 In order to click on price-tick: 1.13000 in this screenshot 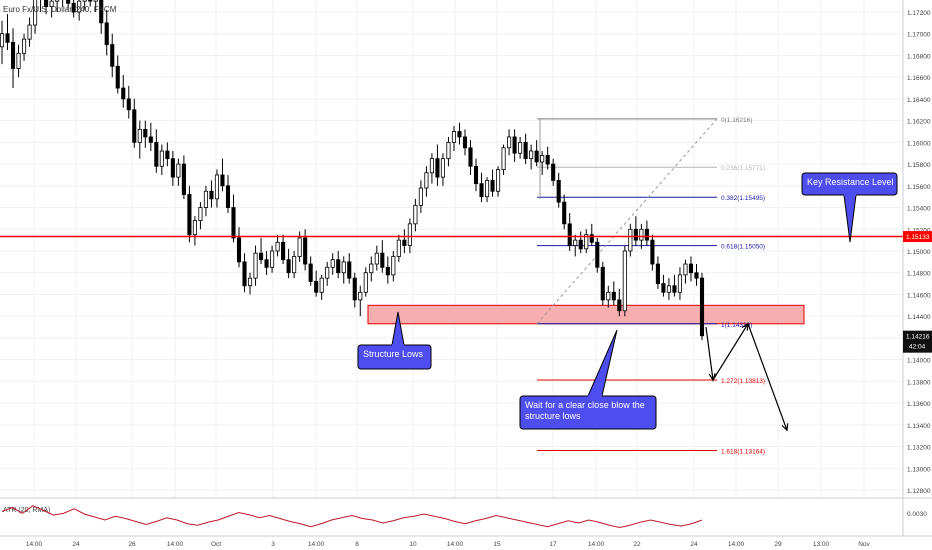, I will do `click(919, 469)`.